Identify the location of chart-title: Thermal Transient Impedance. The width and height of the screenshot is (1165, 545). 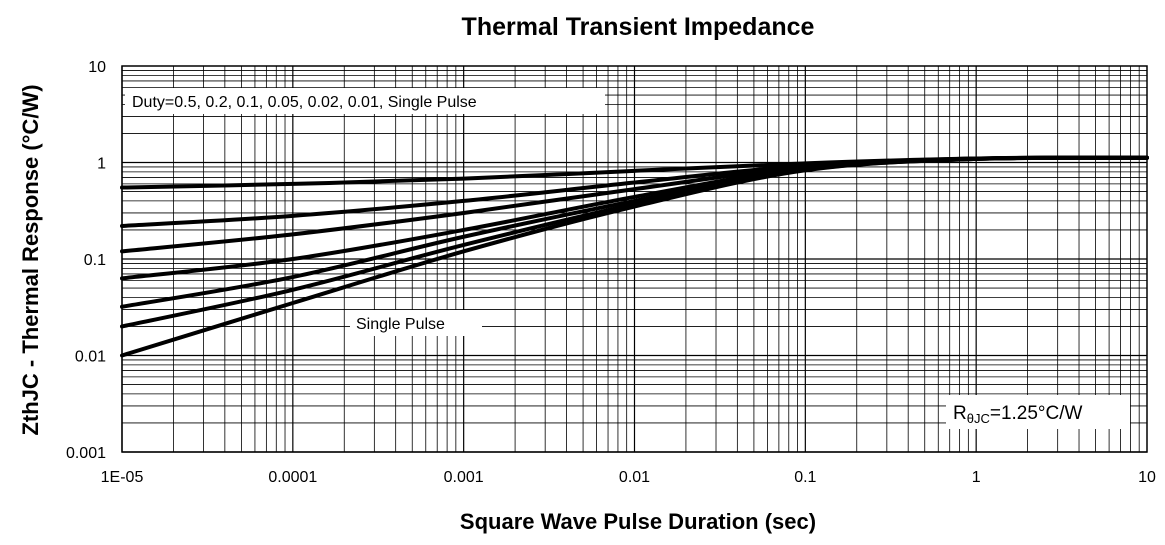
(638, 27).